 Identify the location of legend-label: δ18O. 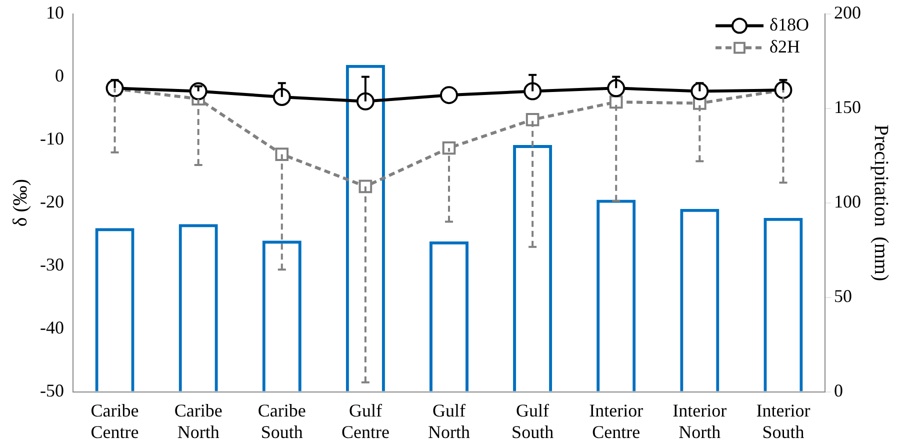
(790, 24).